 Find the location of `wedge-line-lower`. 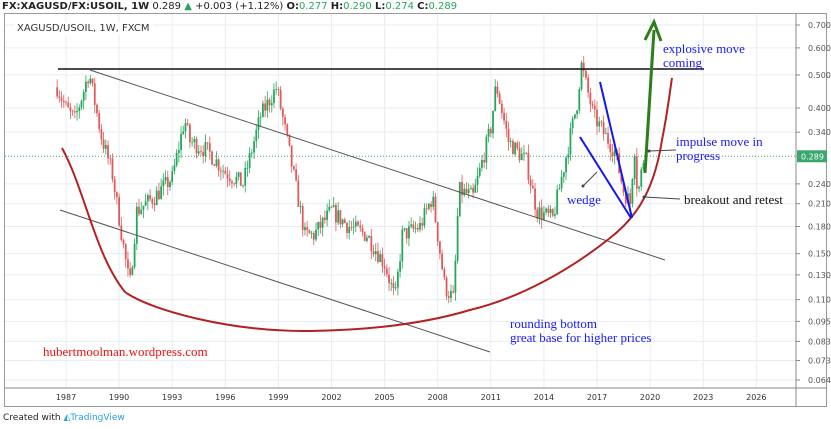

wedge-line-lower is located at coordinates (605, 177).